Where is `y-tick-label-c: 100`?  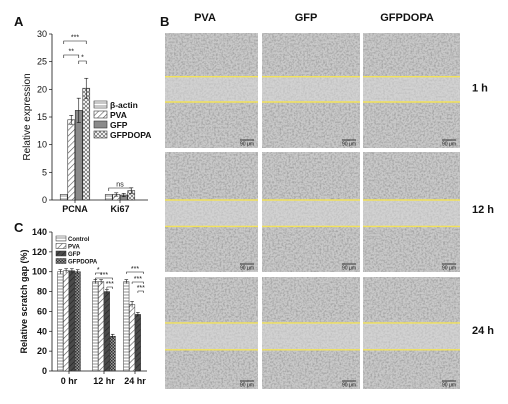
y-tick-label-c: 100 is located at coordinates (39, 272).